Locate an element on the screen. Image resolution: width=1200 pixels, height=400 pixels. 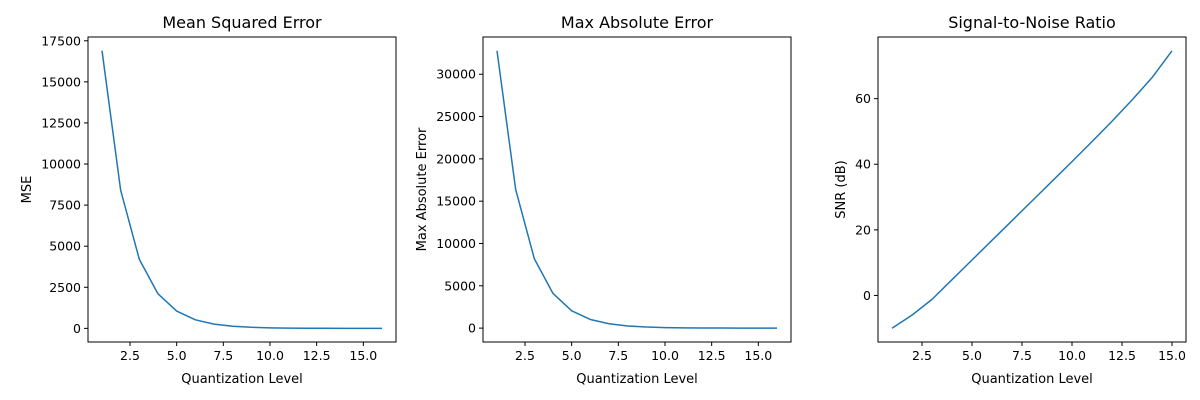
y-tick-label: 60 is located at coordinates (863, 98).